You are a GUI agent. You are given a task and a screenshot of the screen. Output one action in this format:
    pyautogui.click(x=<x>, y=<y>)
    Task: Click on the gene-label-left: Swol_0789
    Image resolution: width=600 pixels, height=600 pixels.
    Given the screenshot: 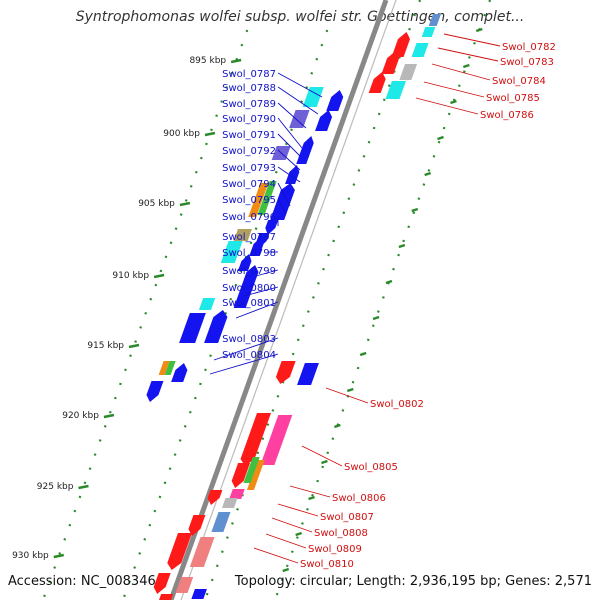 What is the action you would take?
    pyautogui.click(x=249, y=104)
    